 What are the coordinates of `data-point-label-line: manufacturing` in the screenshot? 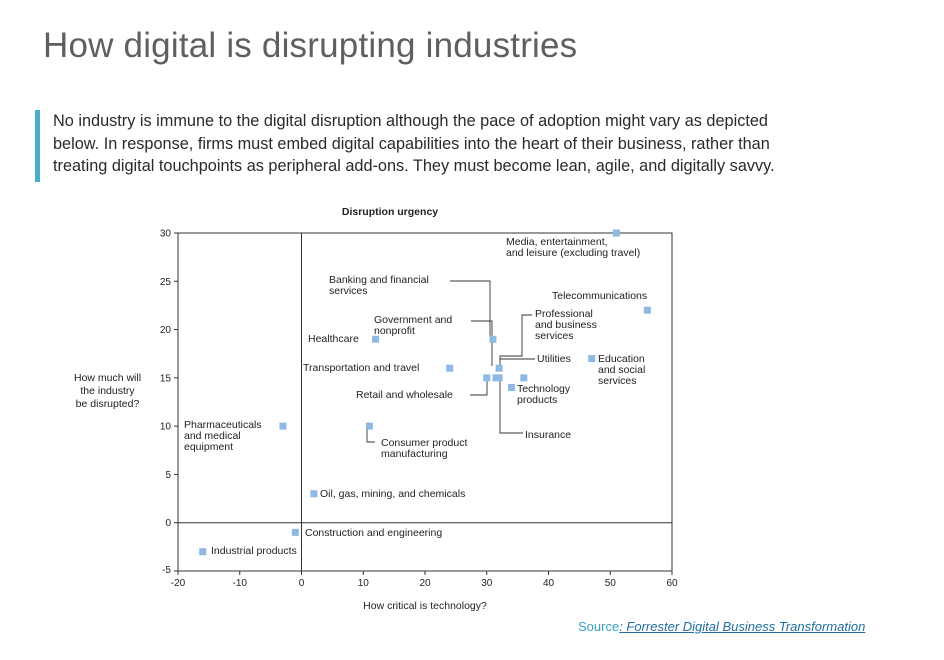 It's located at (414, 454).